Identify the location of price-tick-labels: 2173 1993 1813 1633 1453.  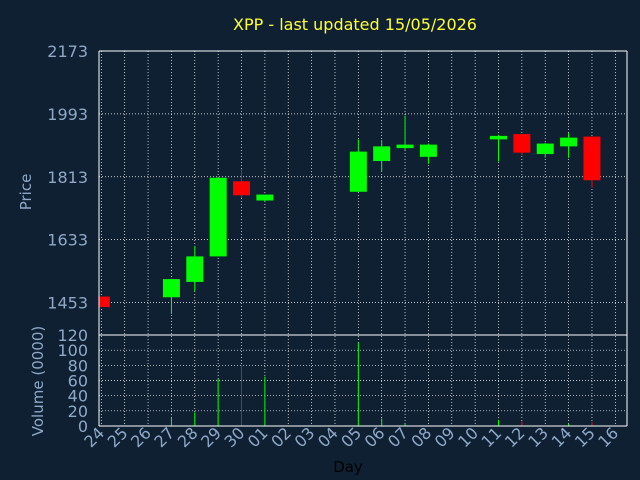
(67, 177).